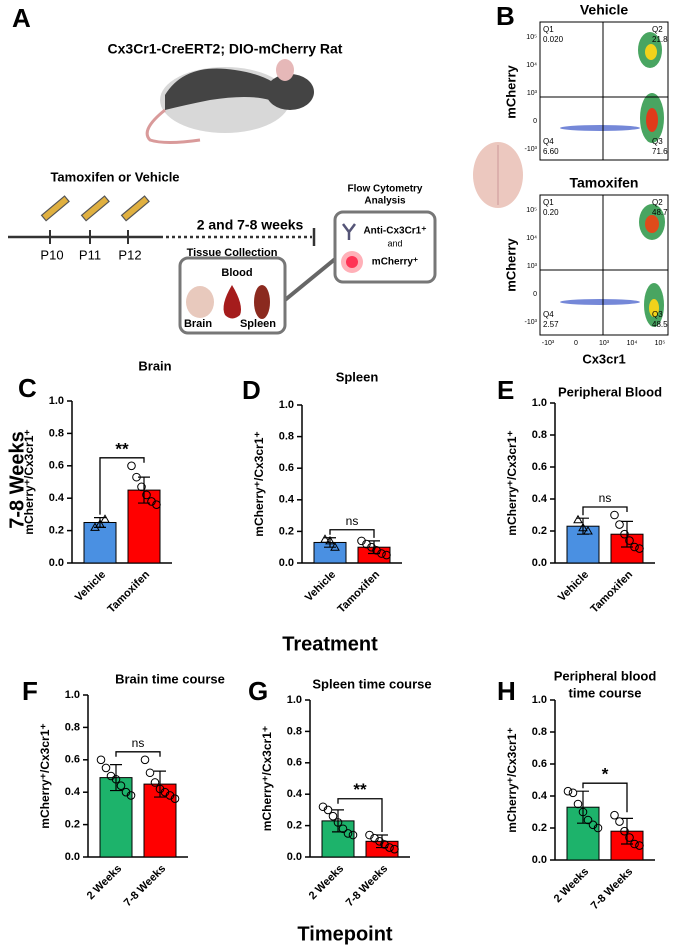 Image resolution: width=685 pixels, height=947 pixels. Describe the element at coordinates (198, 324) in the screenshot. I see `tissue-item: Brain` at that location.